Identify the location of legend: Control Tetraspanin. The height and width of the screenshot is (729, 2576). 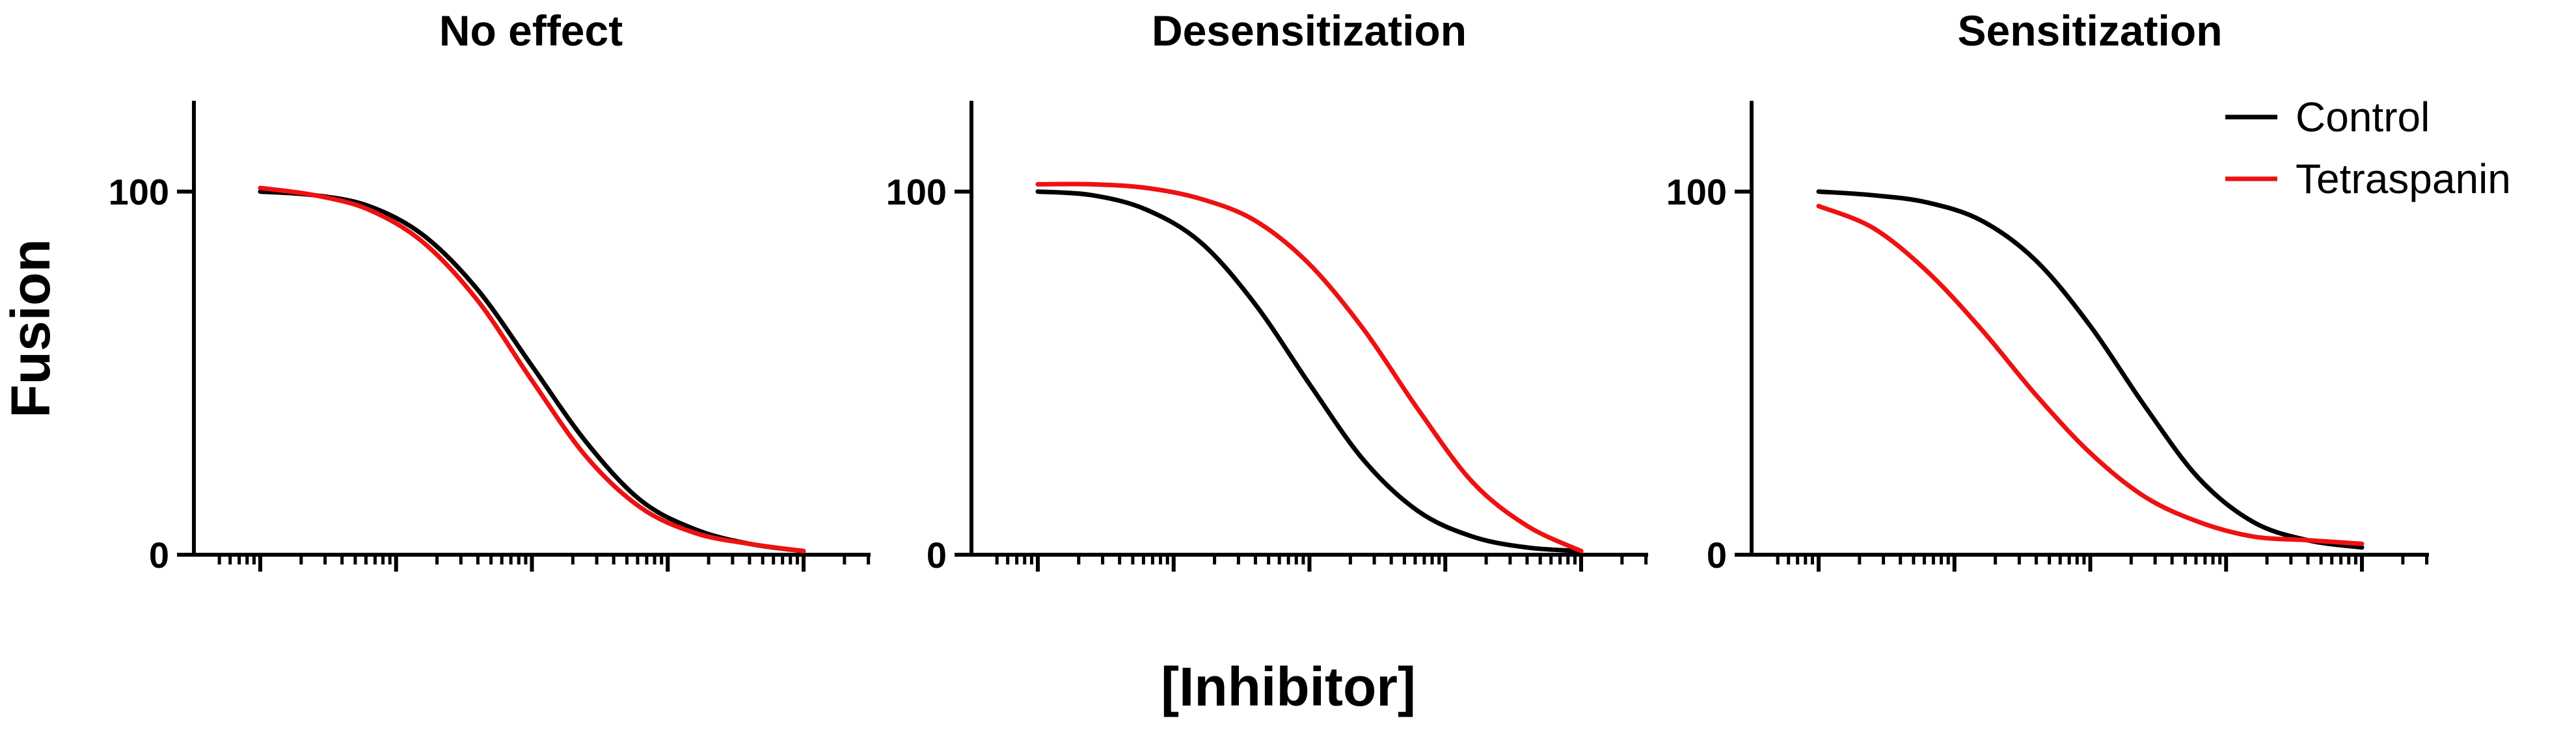
(2368, 148).